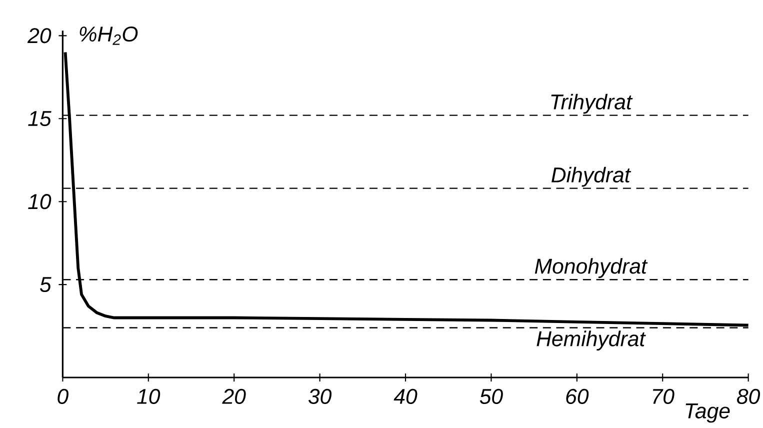 This screenshot has width=763, height=428. What do you see at coordinates (663, 396) in the screenshot?
I see `x-tick-label: 70` at bounding box center [663, 396].